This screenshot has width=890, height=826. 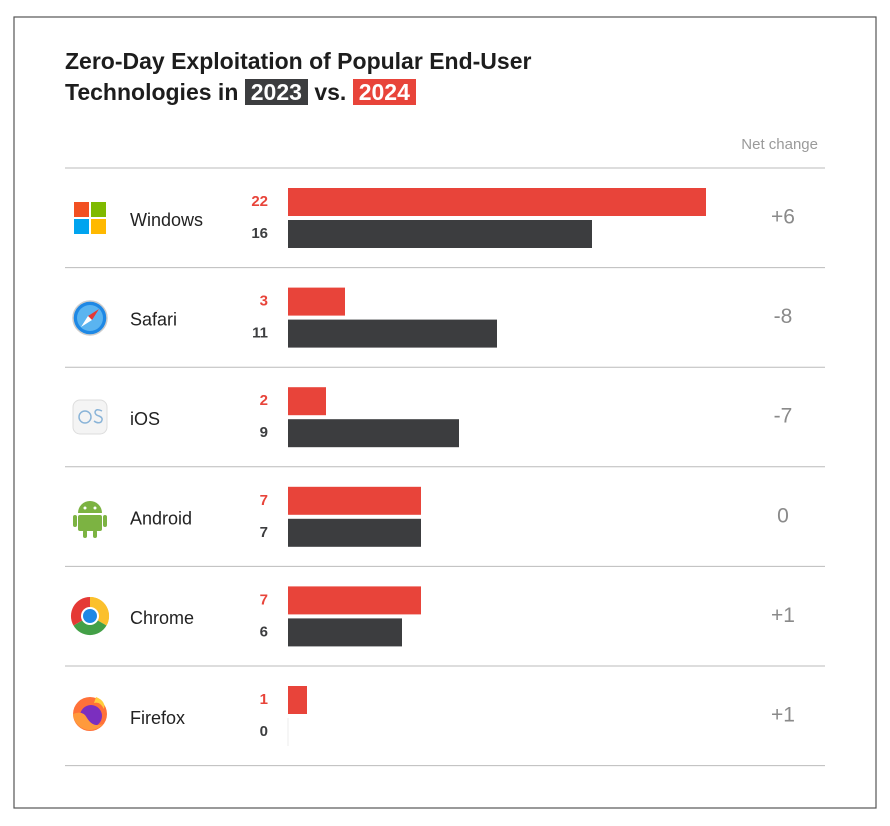 What do you see at coordinates (259, 233) in the screenshot?
I see `value-label: 16` at bounding box center [259, 233].